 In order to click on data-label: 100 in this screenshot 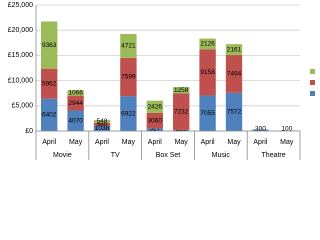, I will do `click(286, 129)`.